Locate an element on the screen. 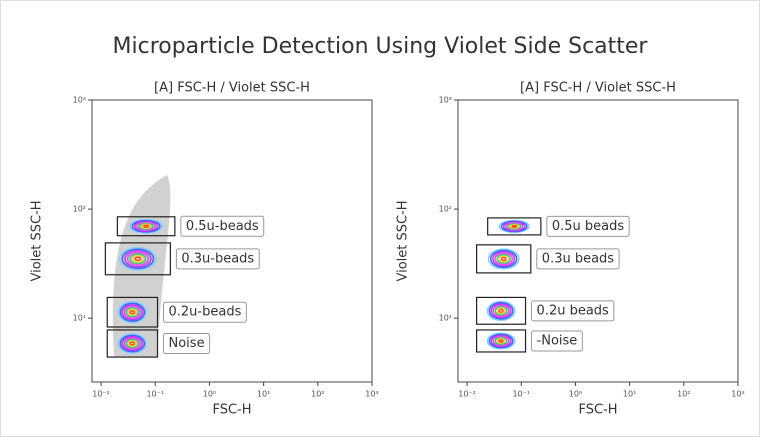 Image resolution: width=760 pixels, height=437 pixels. gate-label: 0.3u-beads is located at coordinates (217, 258).